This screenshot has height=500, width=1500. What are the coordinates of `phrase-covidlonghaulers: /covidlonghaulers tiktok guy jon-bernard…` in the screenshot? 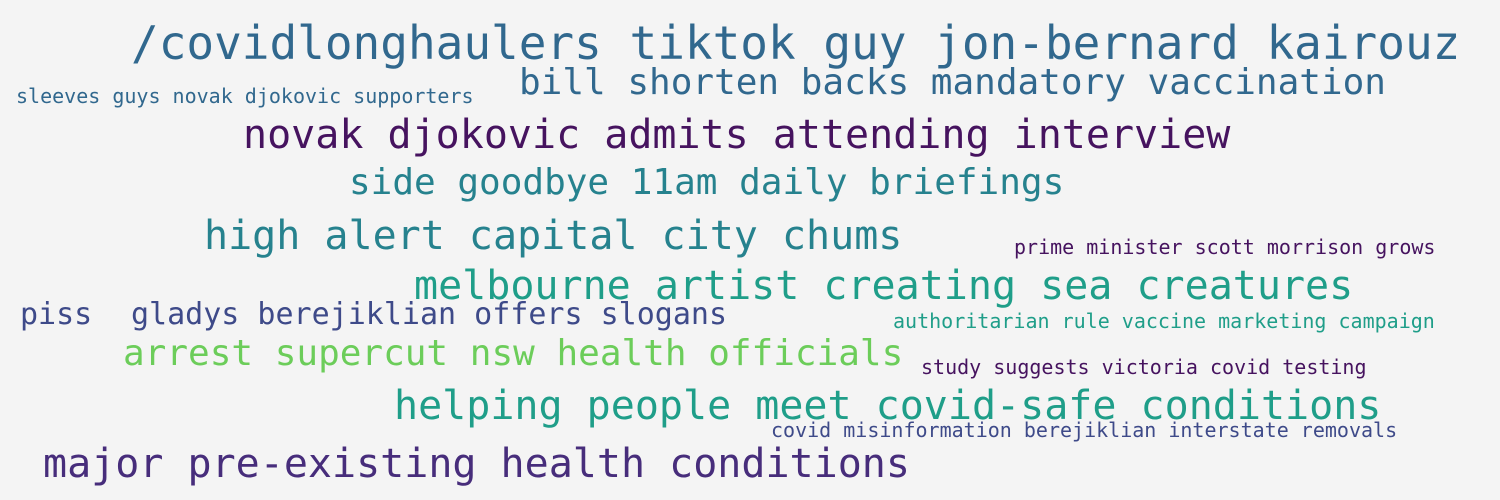 It's located at (796, 43).